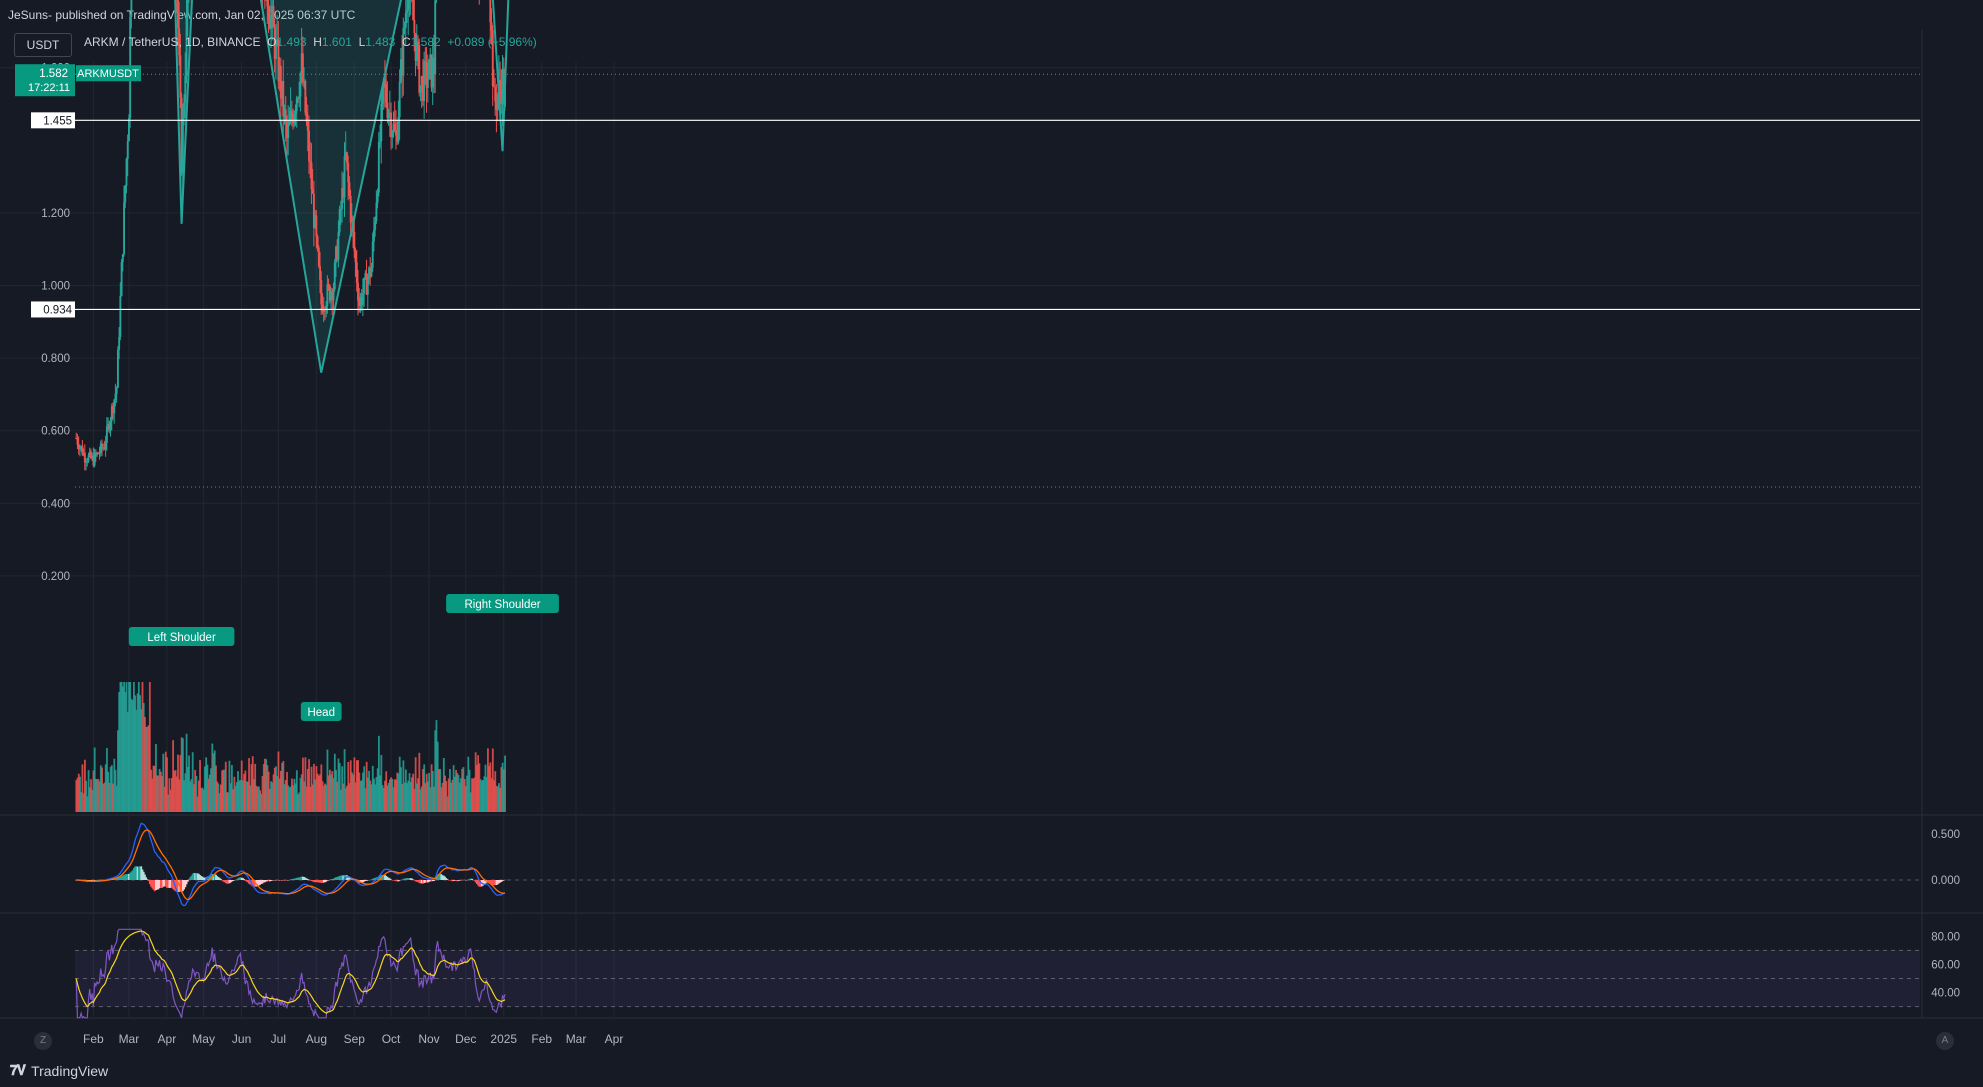 The image size is (1983, 1087). I want to click on currency-selector: USDT, so click(43, 45).